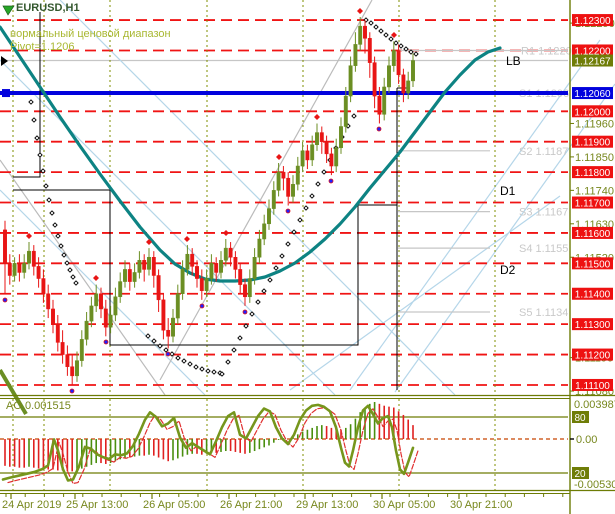  I want to click on svg-text: D1, so click(508, 191).